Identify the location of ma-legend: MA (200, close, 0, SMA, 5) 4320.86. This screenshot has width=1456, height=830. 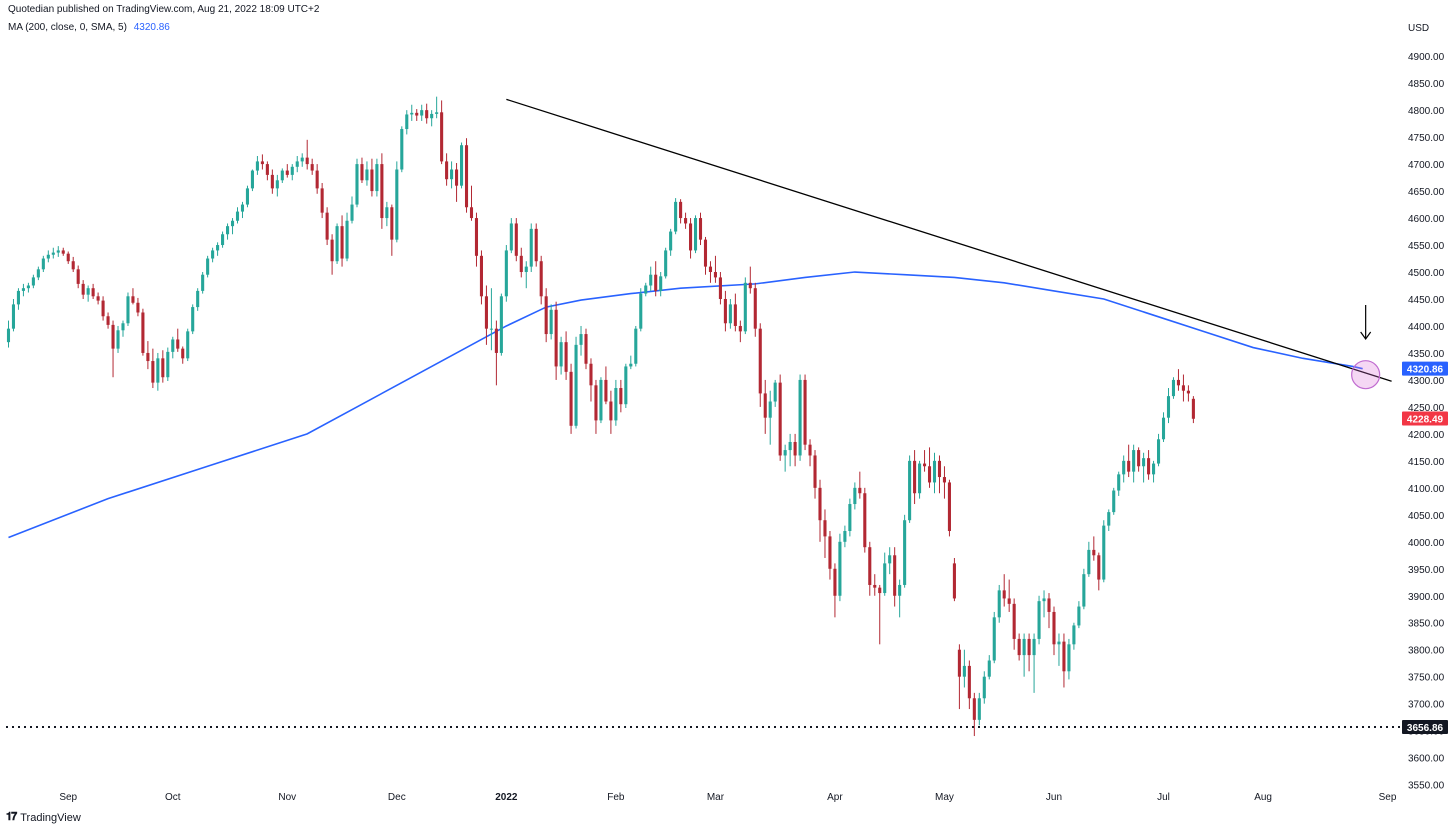
(89, 27).